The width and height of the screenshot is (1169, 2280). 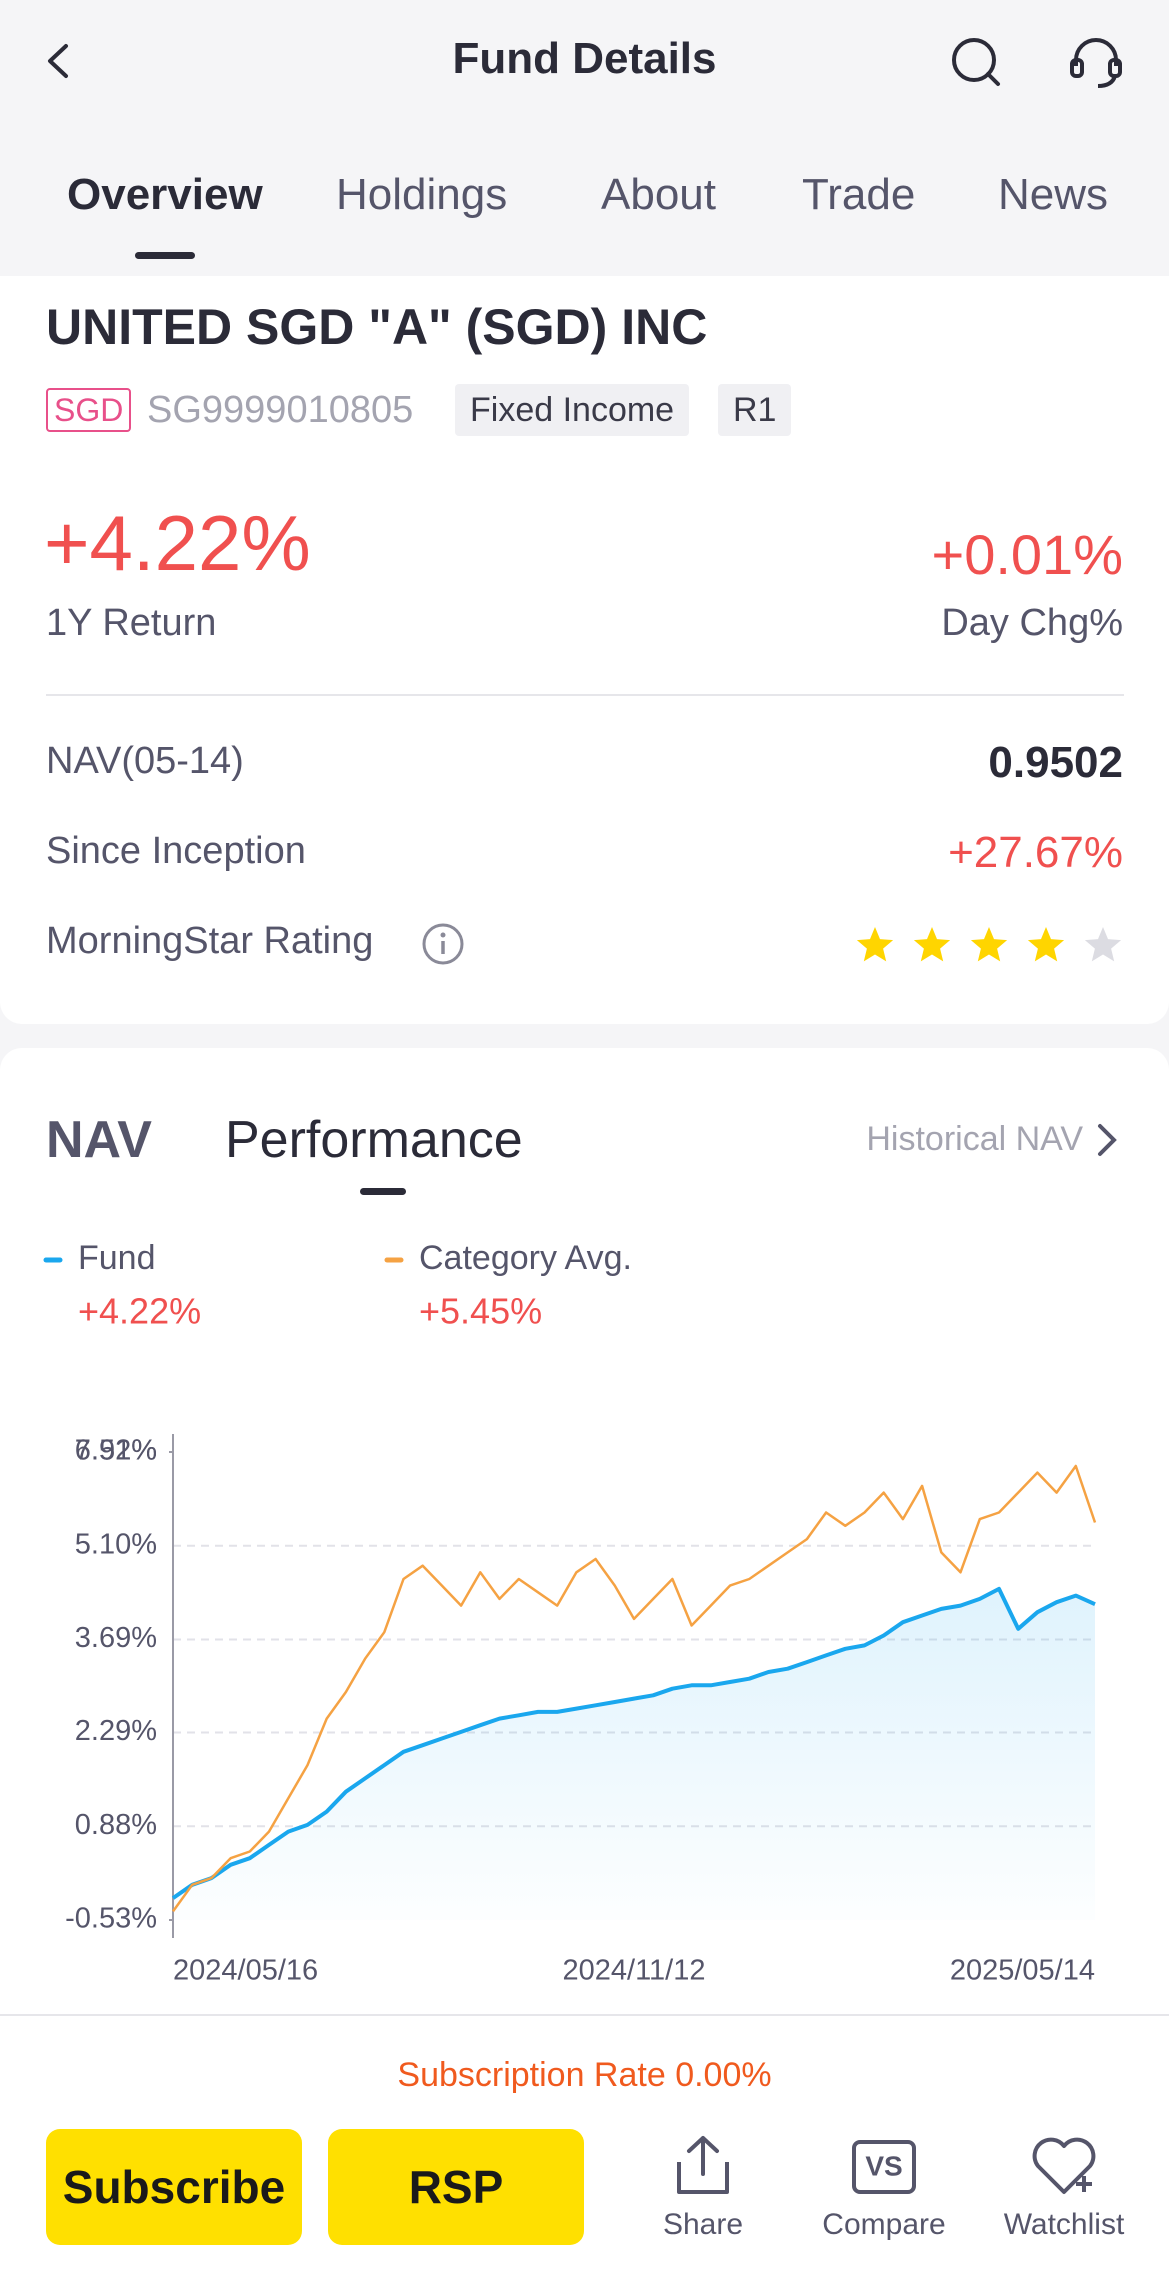 What do you see at coordinates (1107, 1140) in the screenshot?
I see `chevron` at bounding box center [1107, 1140].